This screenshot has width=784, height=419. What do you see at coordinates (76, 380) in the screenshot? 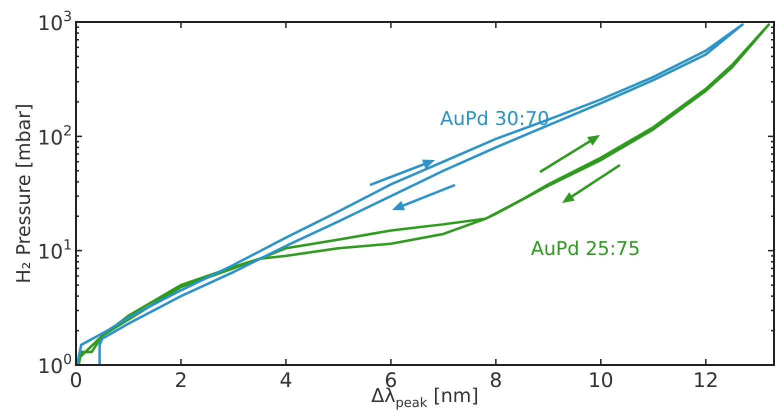
I see `x-tick-label: 0` at bounding box center [76, 380].